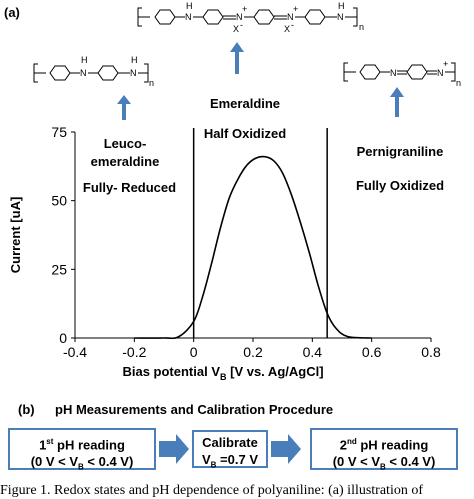  I want to click on x-tick-label: -0.4, so click(75, 352).